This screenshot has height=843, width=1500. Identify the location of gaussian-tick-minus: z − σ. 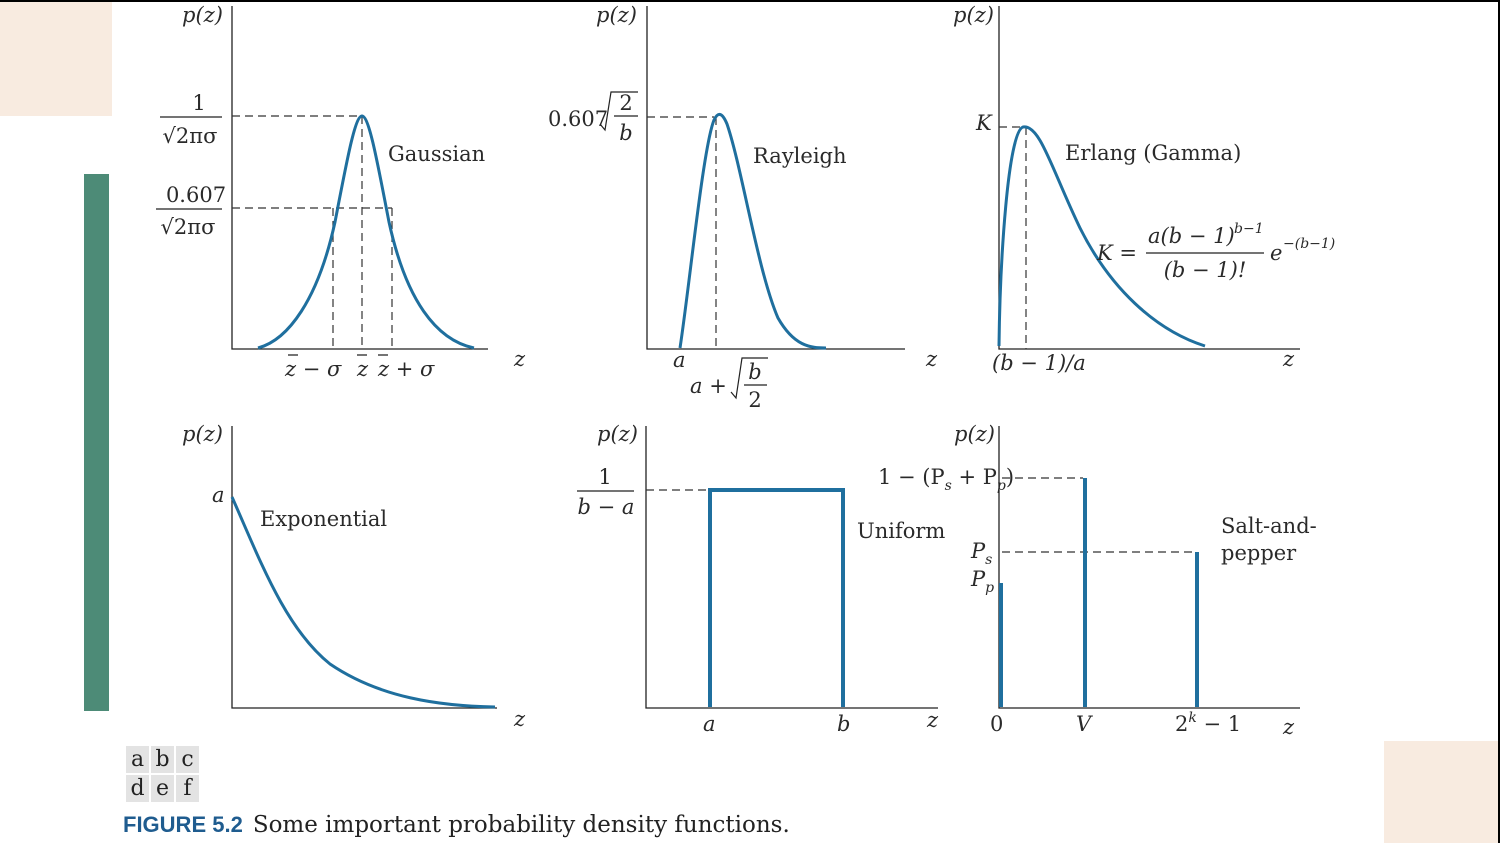
(313, 369).